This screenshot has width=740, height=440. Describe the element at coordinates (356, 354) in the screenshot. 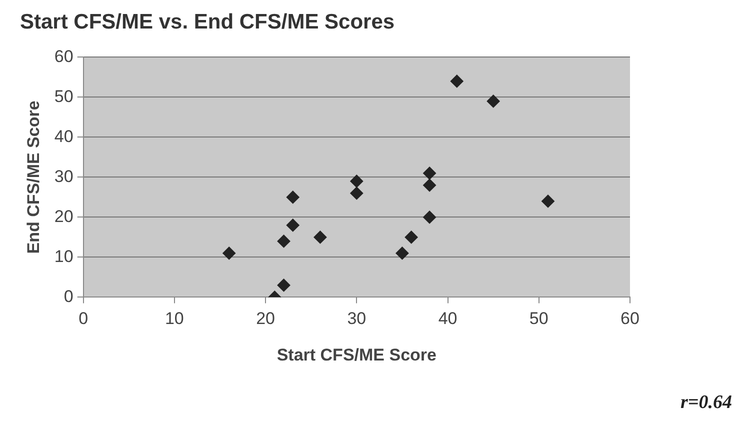

I see `x-axis-title: Start CFS/ME Score` at that location.